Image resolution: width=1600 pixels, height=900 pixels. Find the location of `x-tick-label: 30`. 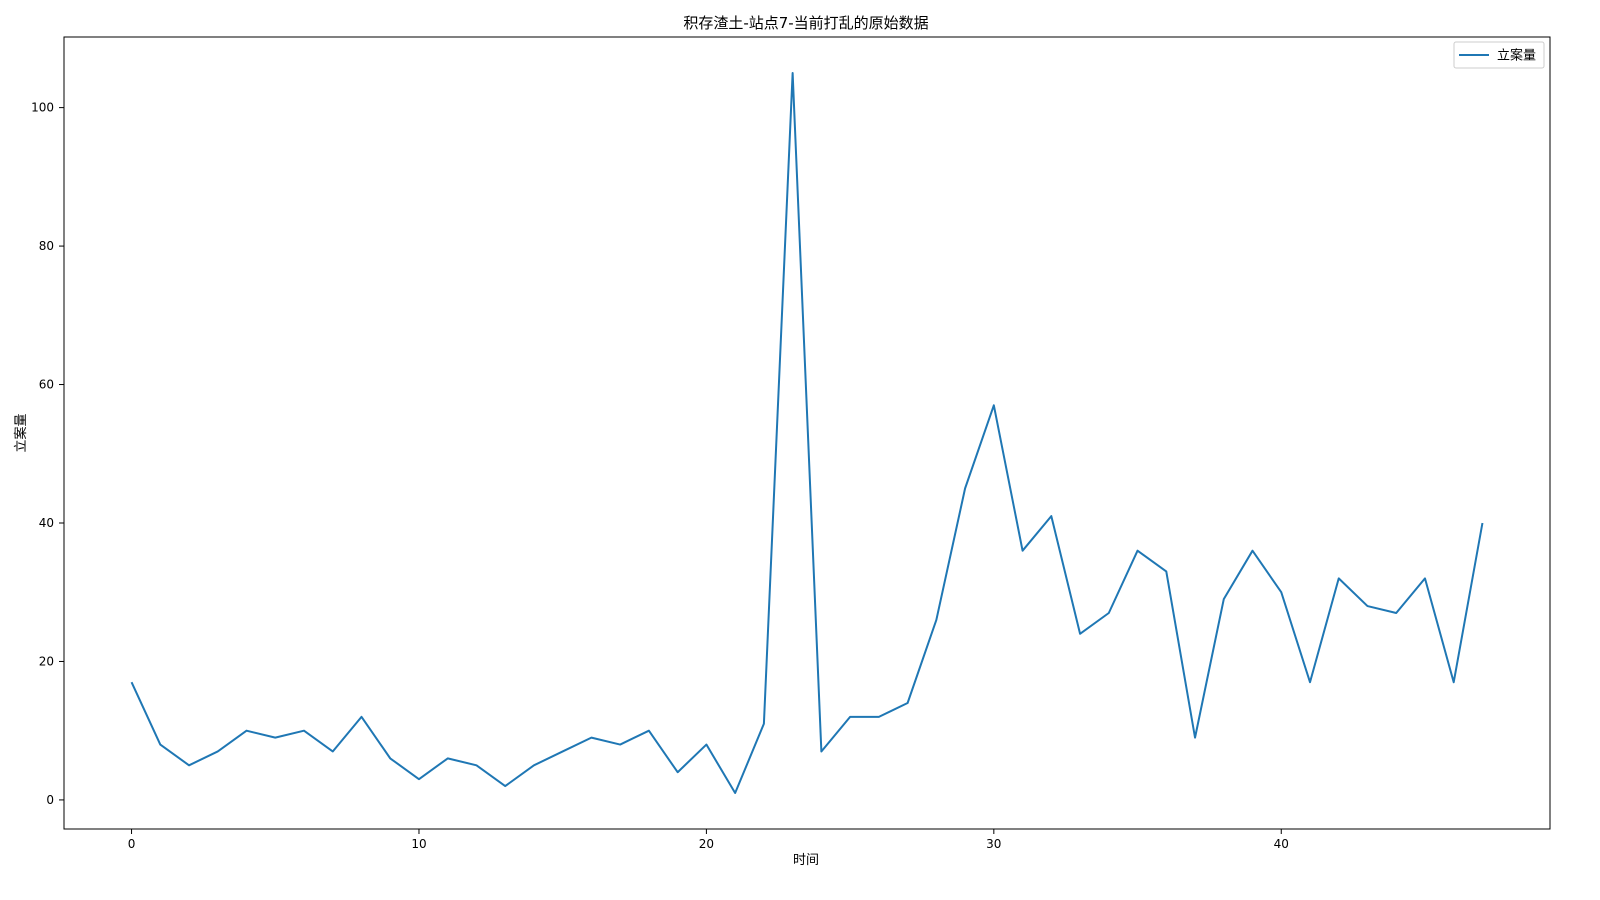

x-tick-label: 30 is located at coordinates (993, 844).